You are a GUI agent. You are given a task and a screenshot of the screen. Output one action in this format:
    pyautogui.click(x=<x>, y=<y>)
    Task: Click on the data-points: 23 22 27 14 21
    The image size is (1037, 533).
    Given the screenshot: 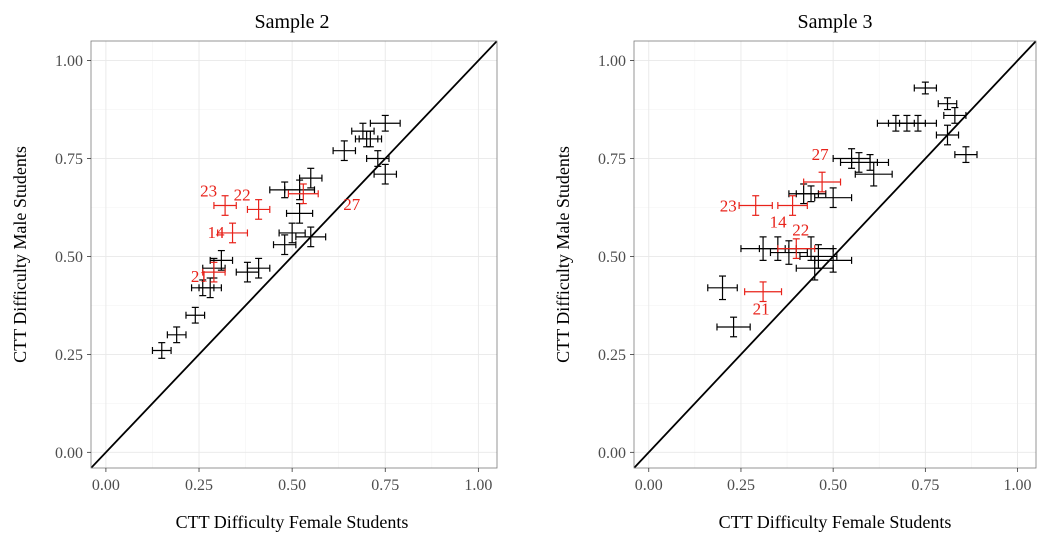 What is the action you would take?
    pyautogui.click(x=276, y=236)
    